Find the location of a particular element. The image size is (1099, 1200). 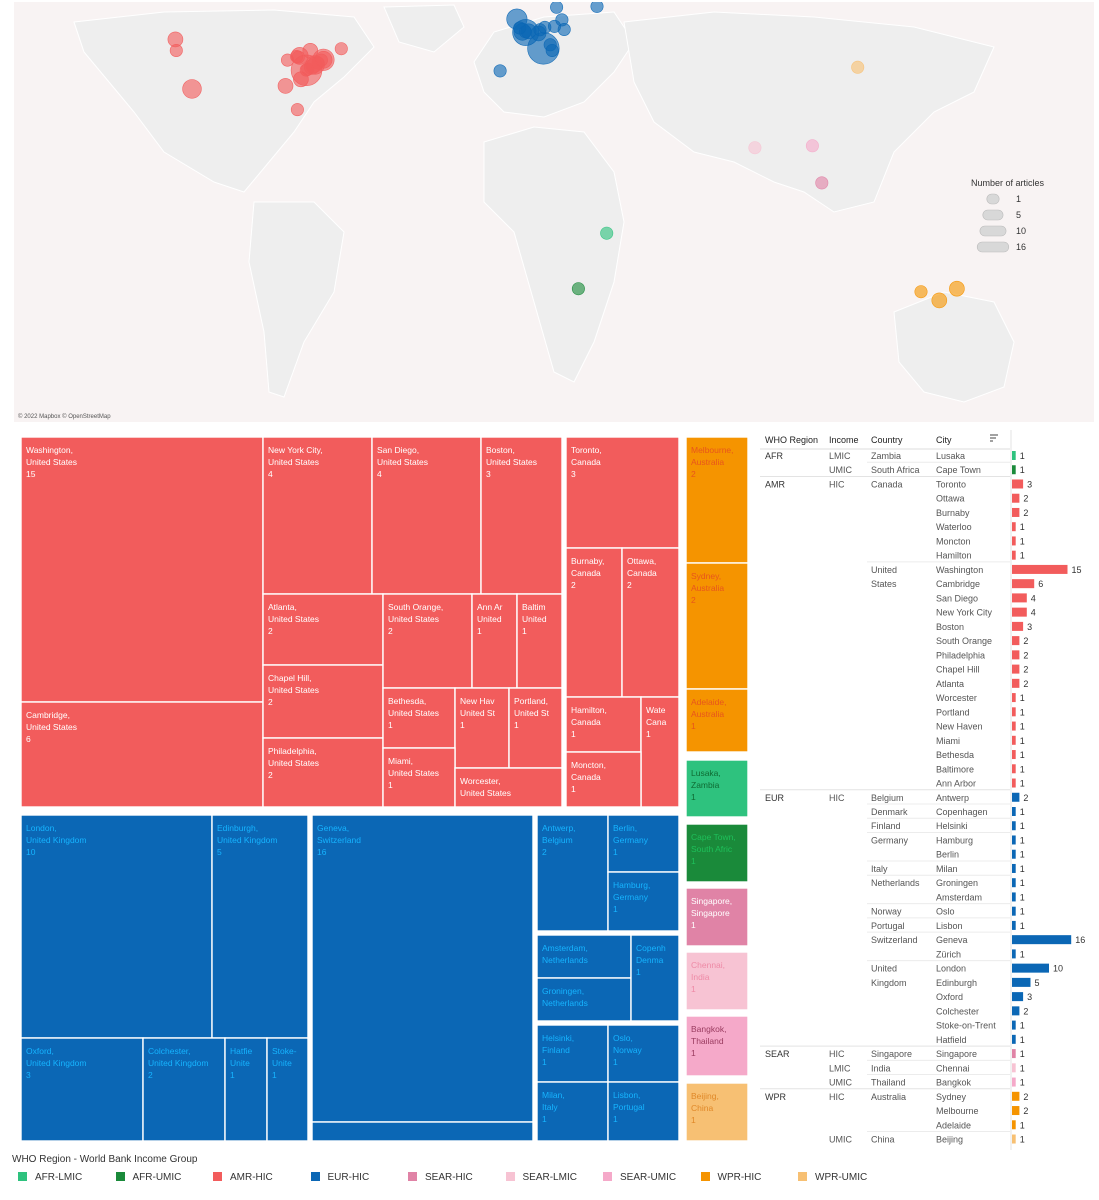

table-row-oxford: Oxford 3 is located at coordinates (984, 997).